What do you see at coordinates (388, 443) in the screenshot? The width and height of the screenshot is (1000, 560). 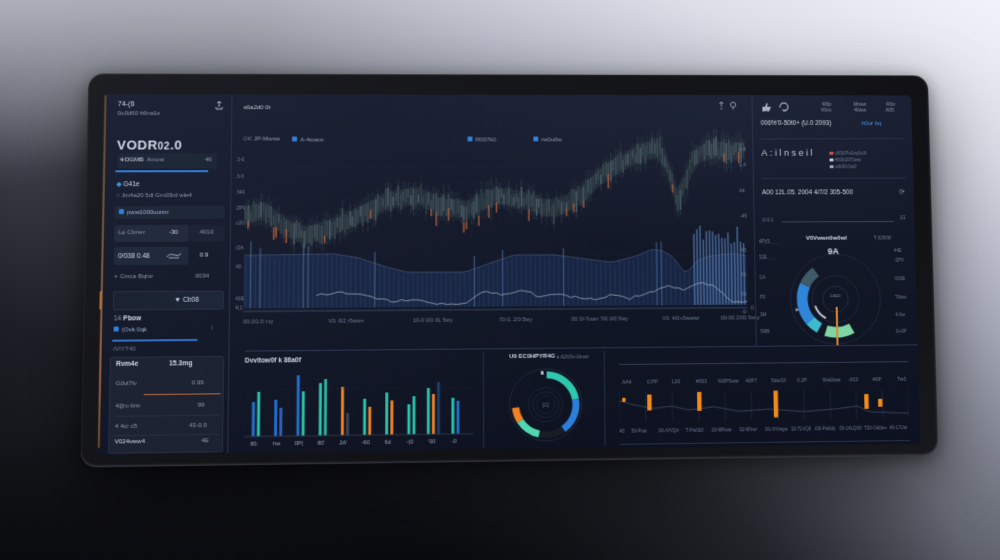 I see `svg-text: 6d` at bounding box center [388, 443].